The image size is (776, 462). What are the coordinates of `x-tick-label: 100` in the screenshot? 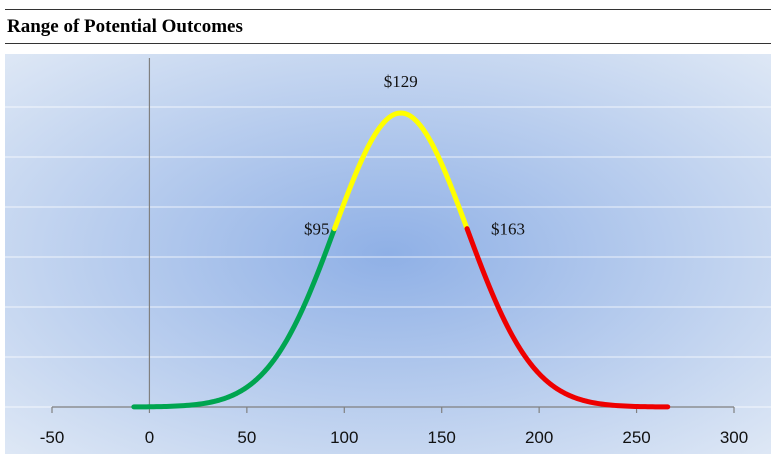 It's located at (344, 437).